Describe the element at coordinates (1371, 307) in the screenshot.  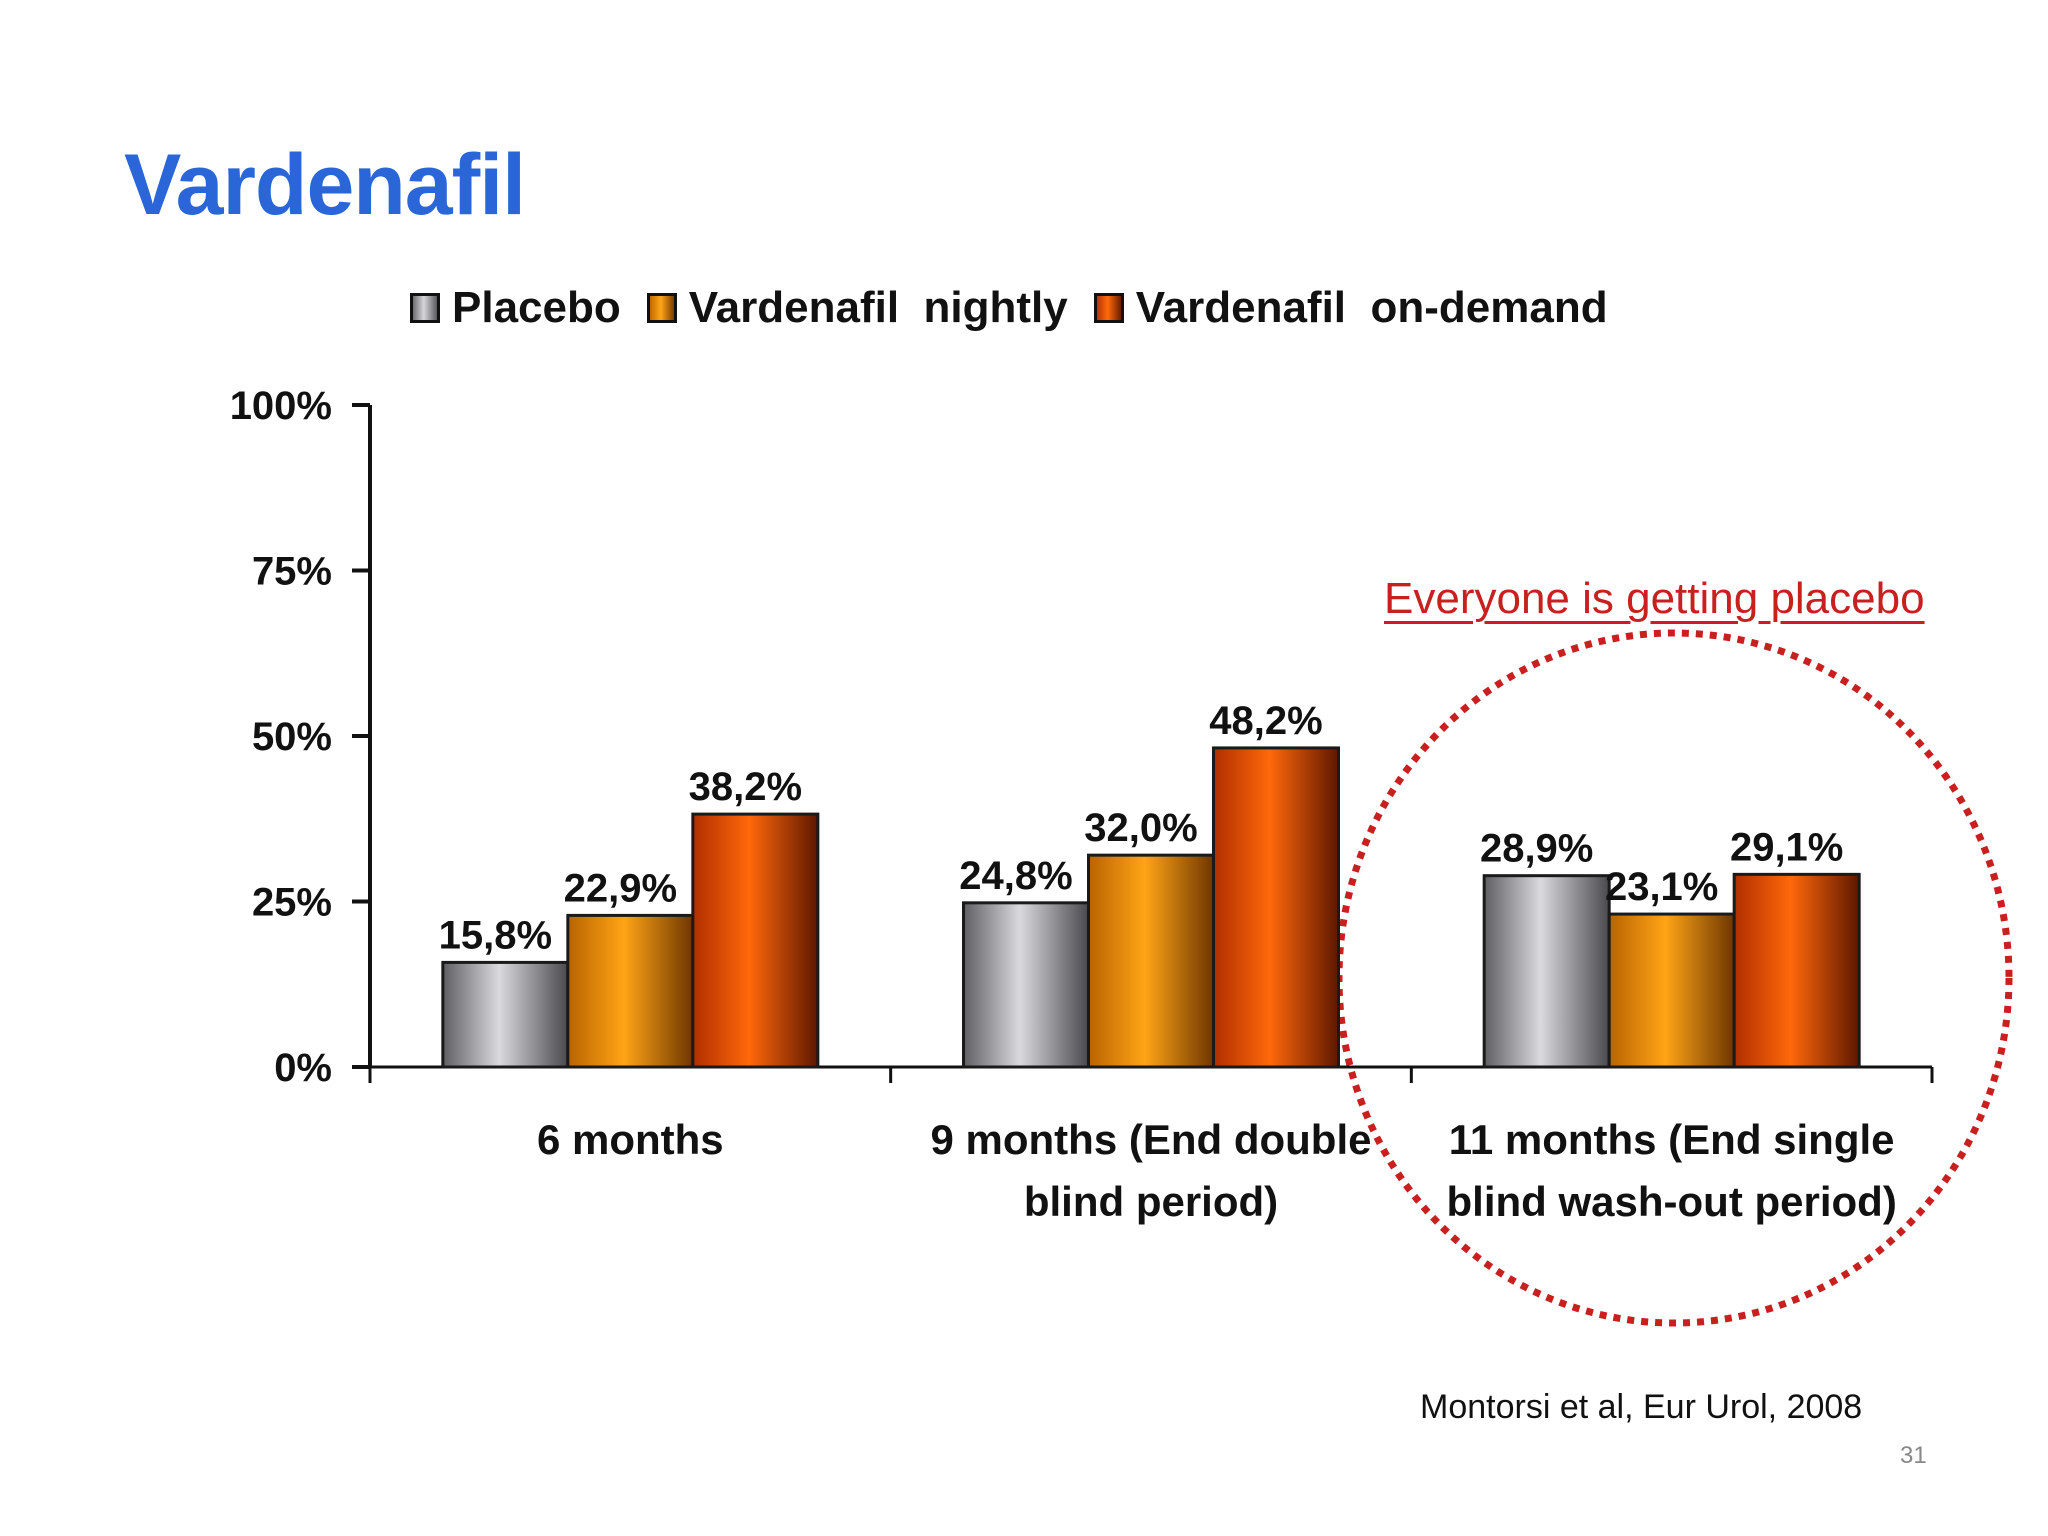
I see `legend-label-on-demand: Vardenafil on-demand` at that location.